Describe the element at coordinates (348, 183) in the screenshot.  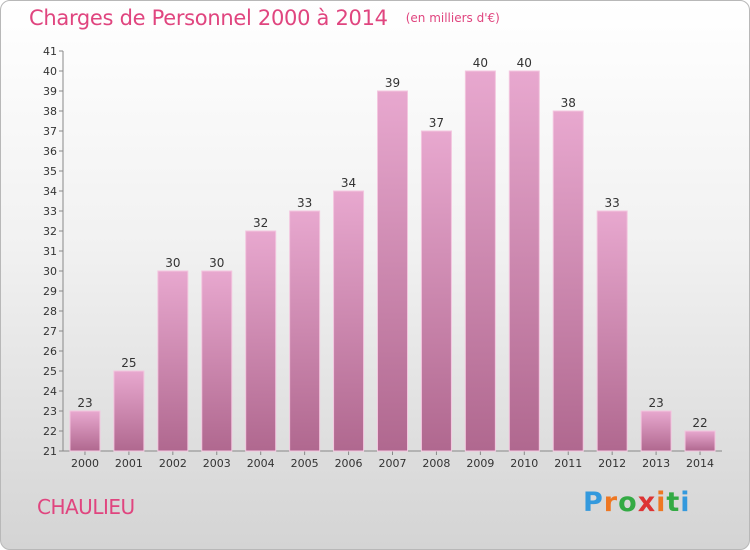
I see `bar-value-label: 34` at that location.